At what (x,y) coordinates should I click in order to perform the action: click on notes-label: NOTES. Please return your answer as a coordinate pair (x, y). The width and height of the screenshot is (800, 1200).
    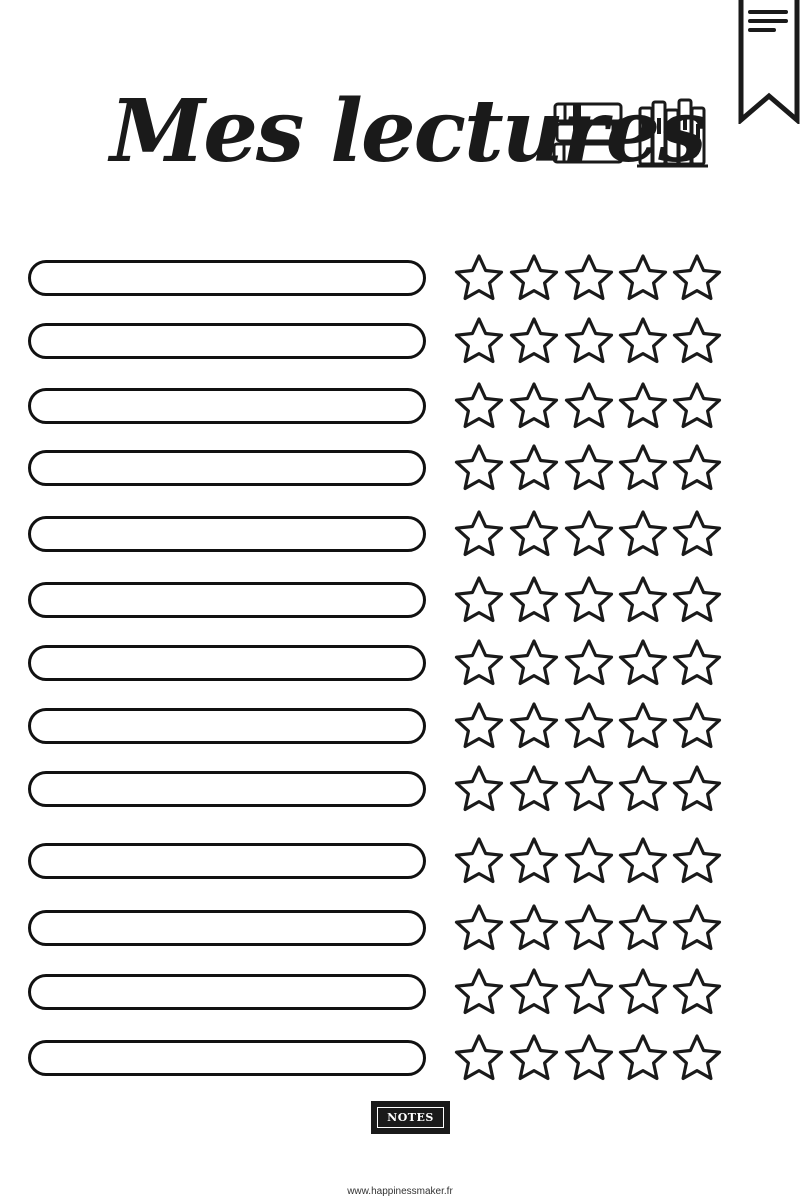
    Looking at the image, I should click on (410, 1117).